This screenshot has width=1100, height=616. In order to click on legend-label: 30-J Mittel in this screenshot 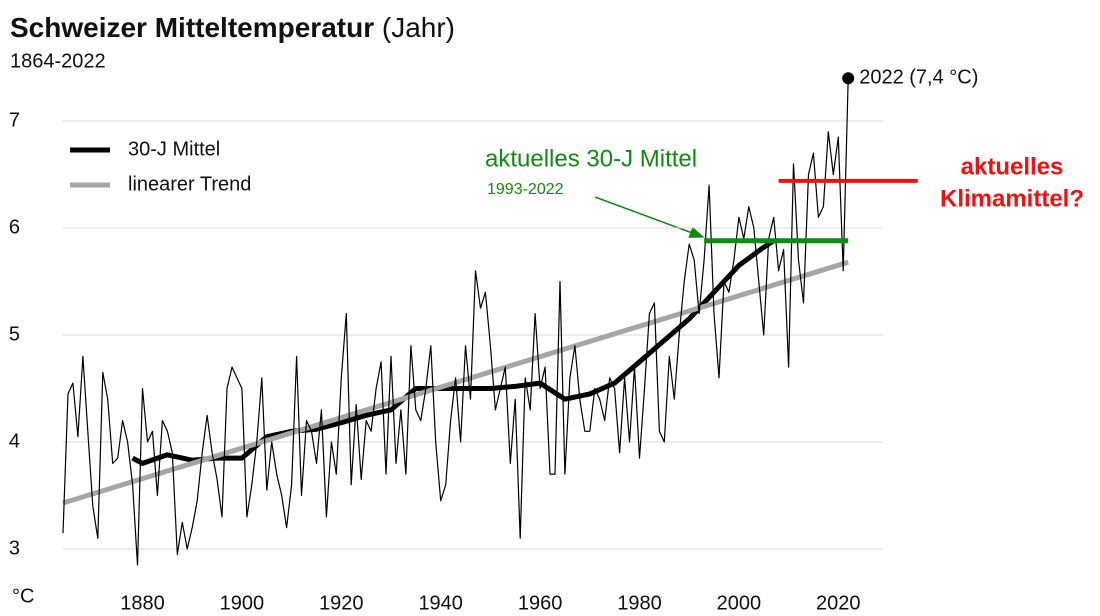, I will do `click(174, 149)`.